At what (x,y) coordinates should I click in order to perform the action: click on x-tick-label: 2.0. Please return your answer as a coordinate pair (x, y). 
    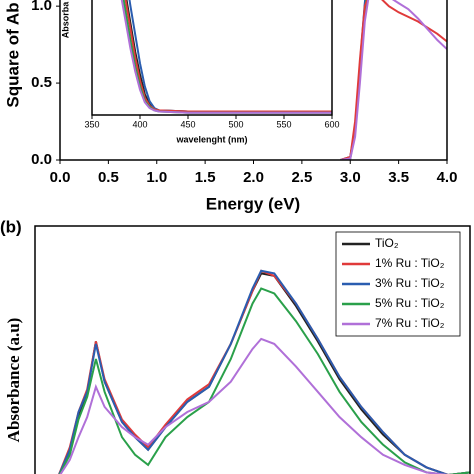
    Looking at the image, I should click on (253, 177).